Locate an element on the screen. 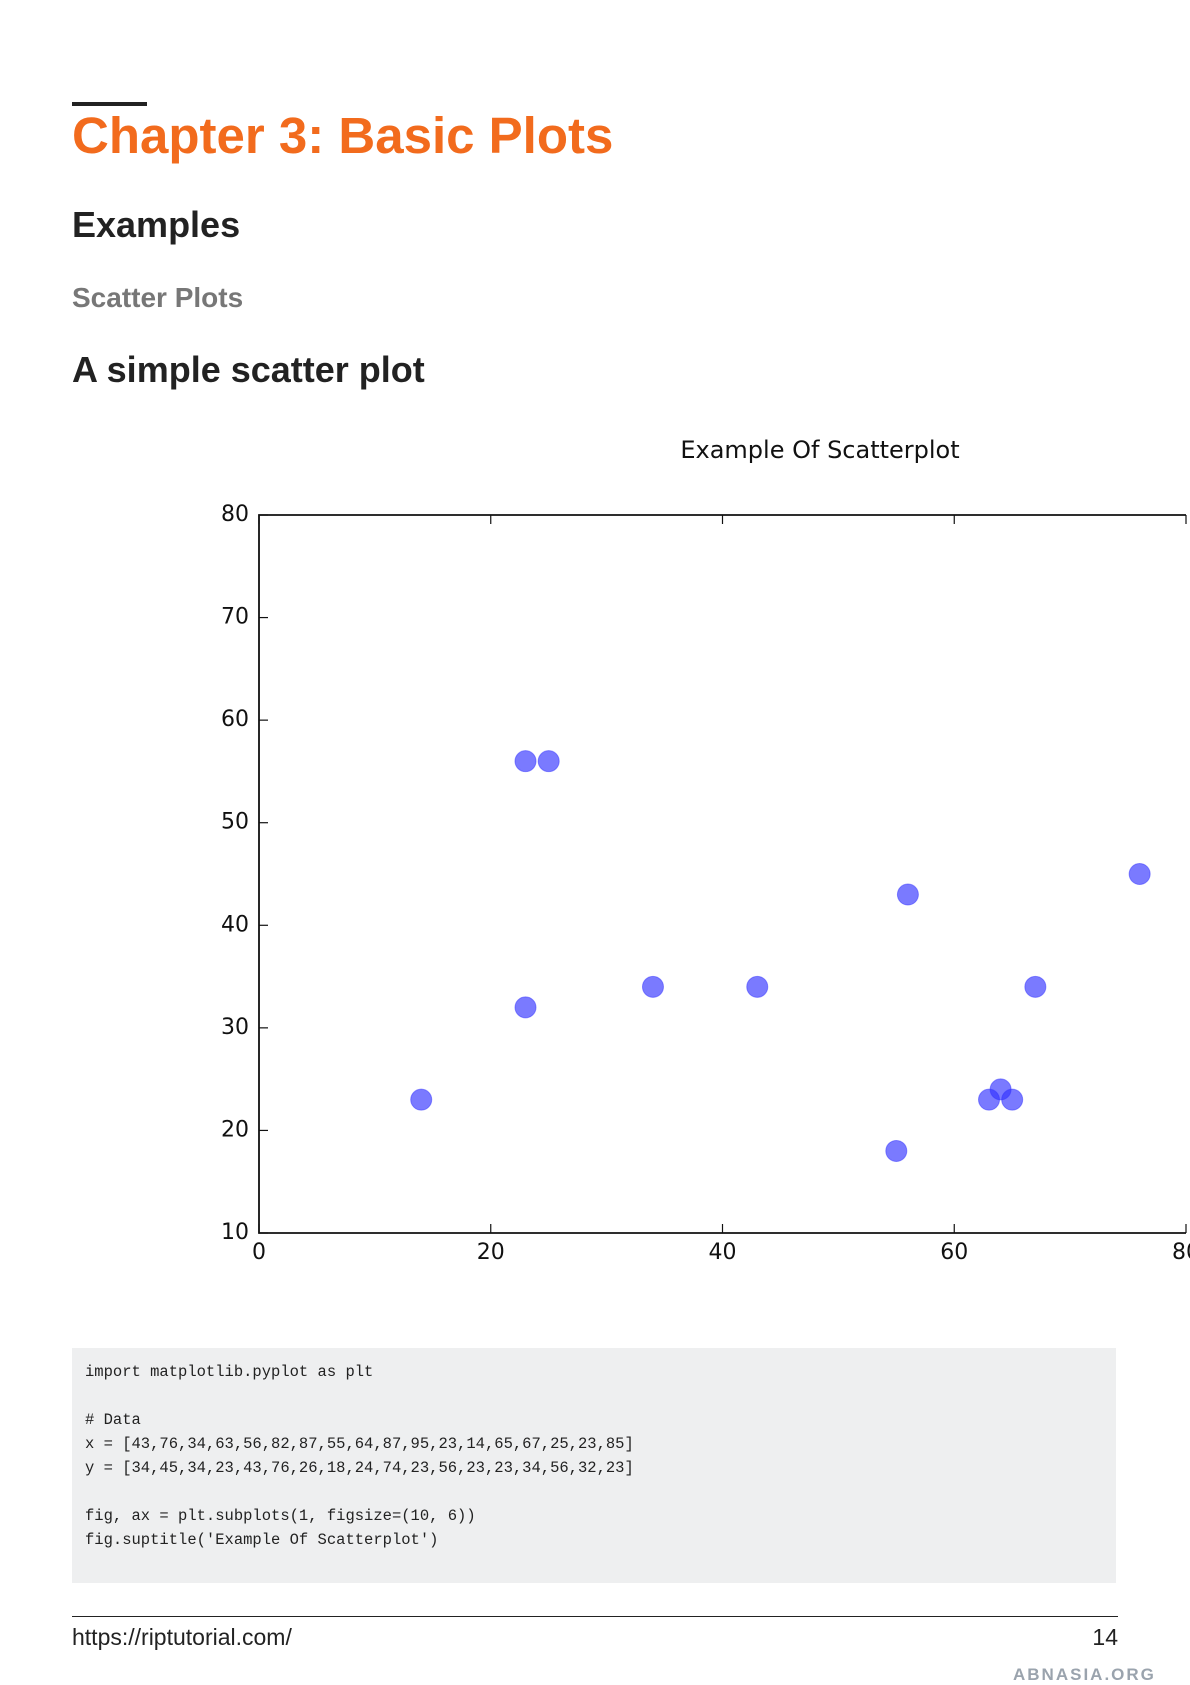  y-tick-label: 70 is located at coordinates (235, 617).